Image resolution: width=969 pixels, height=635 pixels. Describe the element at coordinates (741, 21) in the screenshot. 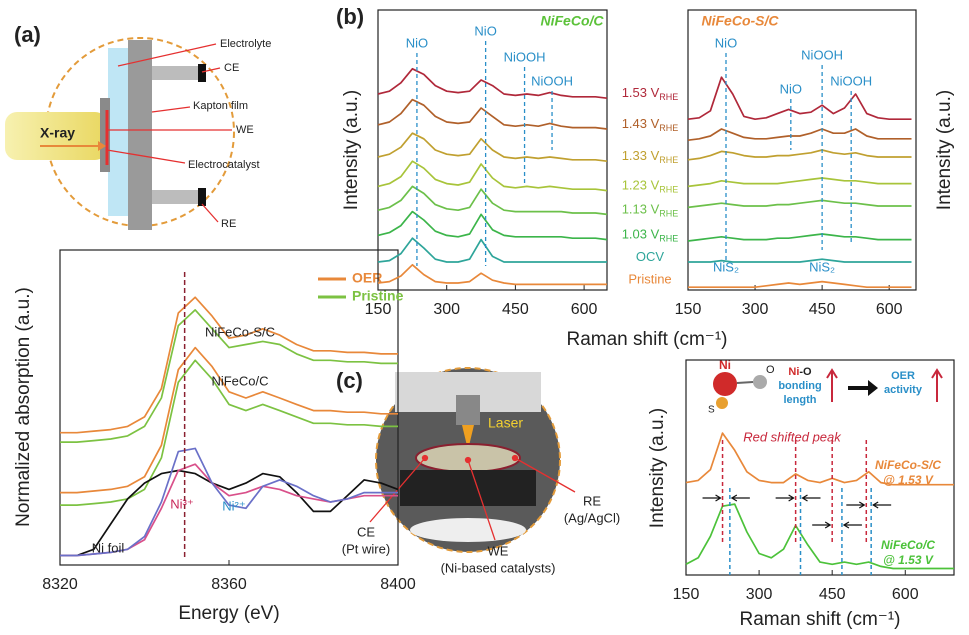

I see `chart-title: NiFeCo-S/C` at that location.